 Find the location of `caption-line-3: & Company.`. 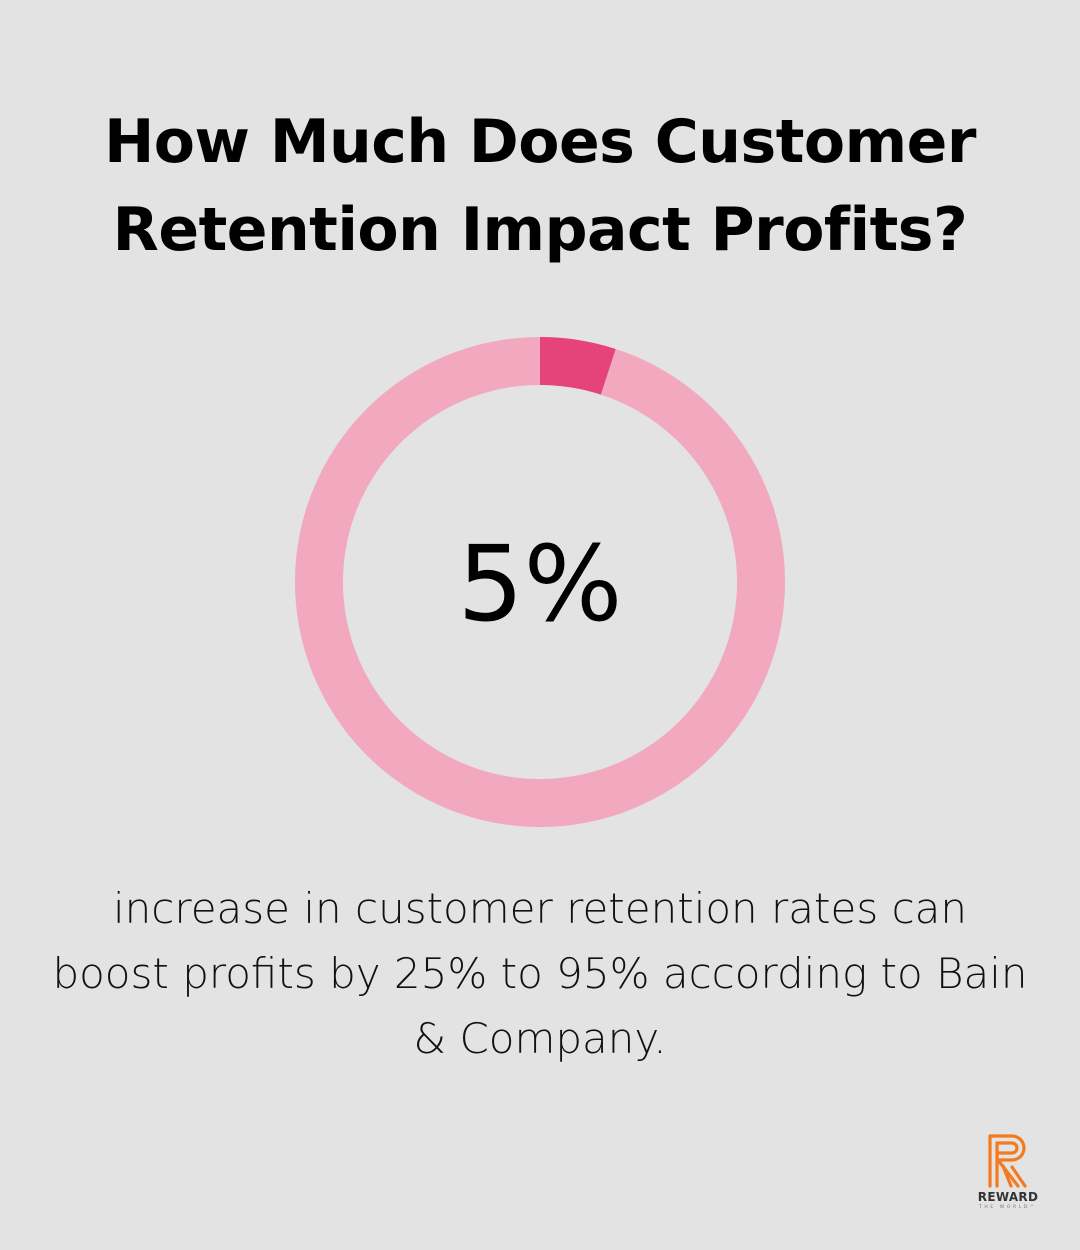

caption-line-3: & Company. is located at coordinates (540, 1038).